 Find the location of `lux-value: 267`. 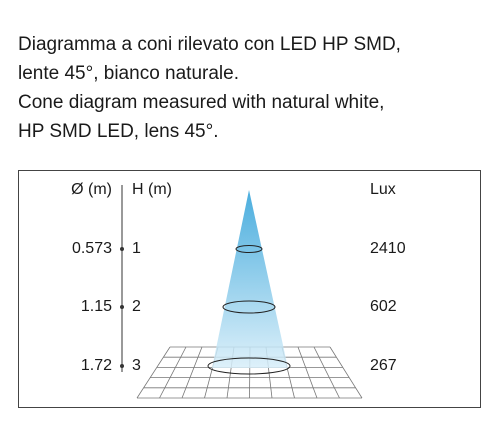

lux-value: 267 is located at coordinates (383, 365).